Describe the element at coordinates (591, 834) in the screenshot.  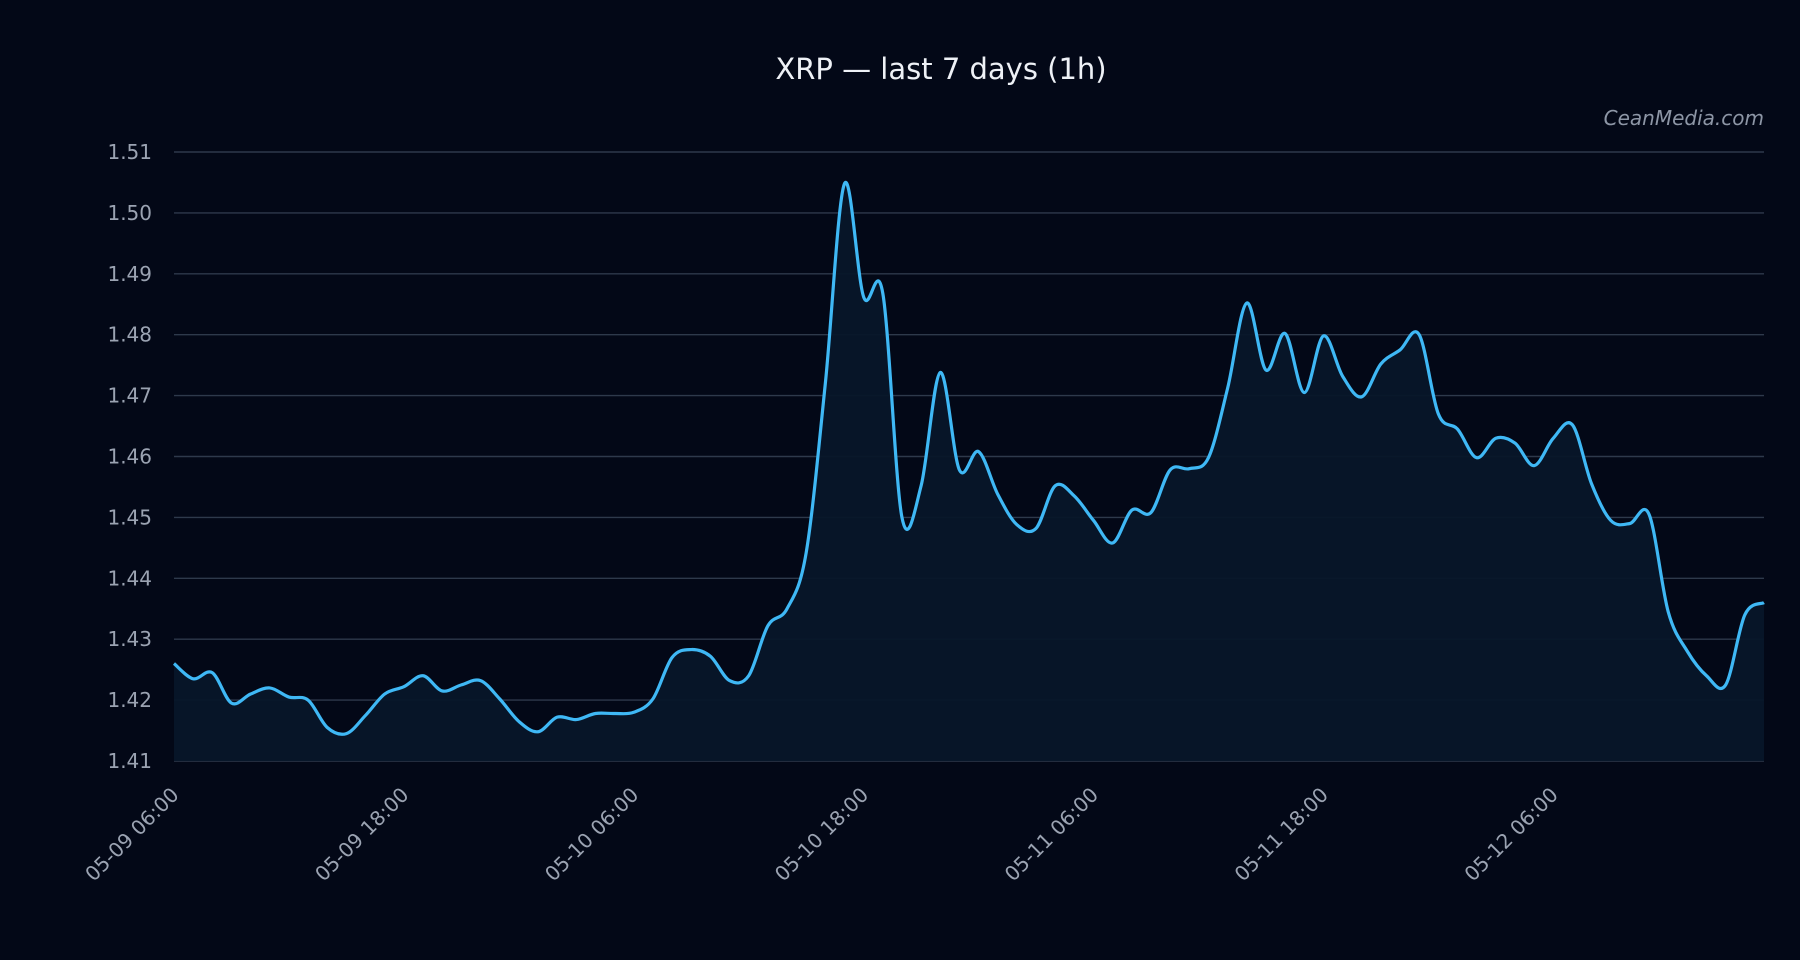
I see `x-tick-label: 05-10 06:00` at that location.